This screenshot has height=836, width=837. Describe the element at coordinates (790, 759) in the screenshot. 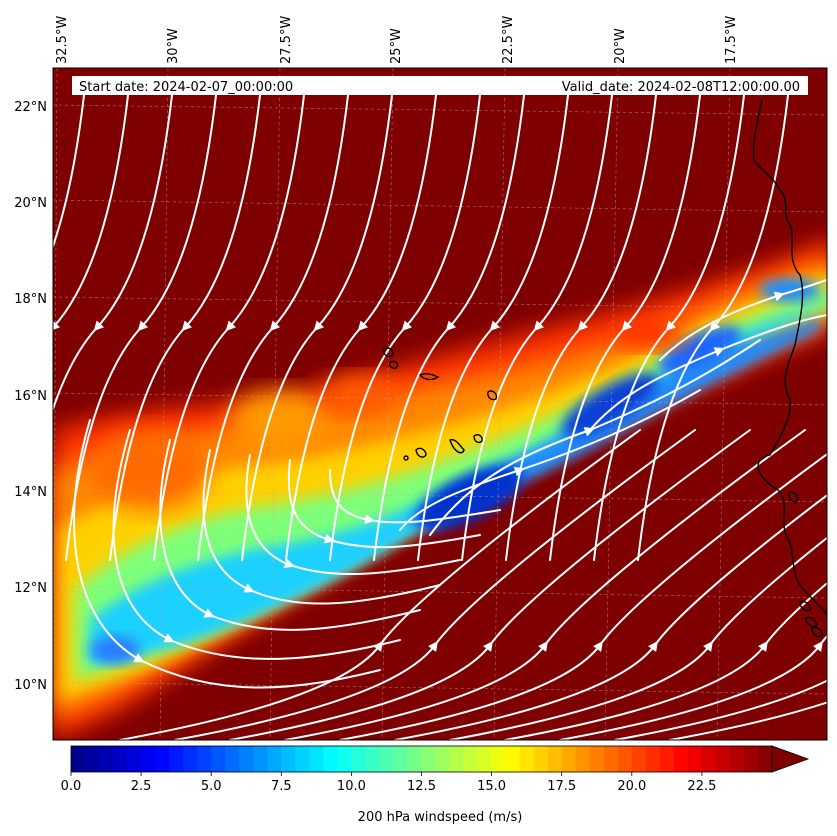

I see `colorbar-extend-arrow` at that location.